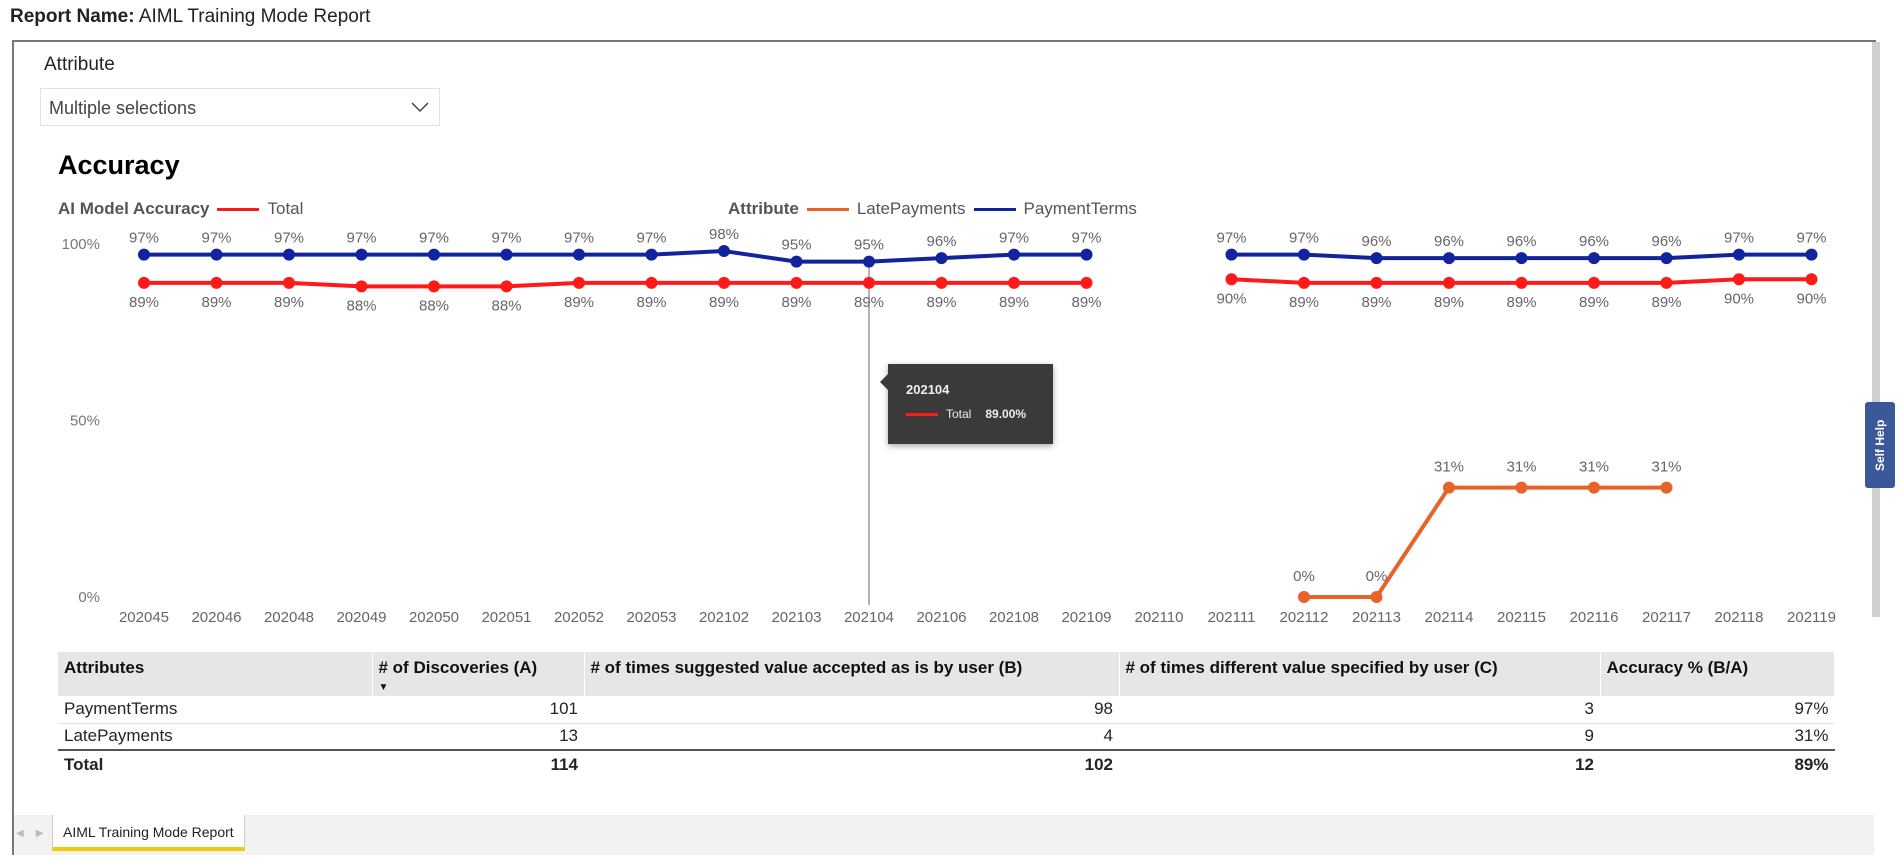 The width and height of the screenshot is (1898, 858). What do you see at coordinates (144, 617) in the screenshot?
I see `x-tick-label: 202045` at bounding box center [144, 617].